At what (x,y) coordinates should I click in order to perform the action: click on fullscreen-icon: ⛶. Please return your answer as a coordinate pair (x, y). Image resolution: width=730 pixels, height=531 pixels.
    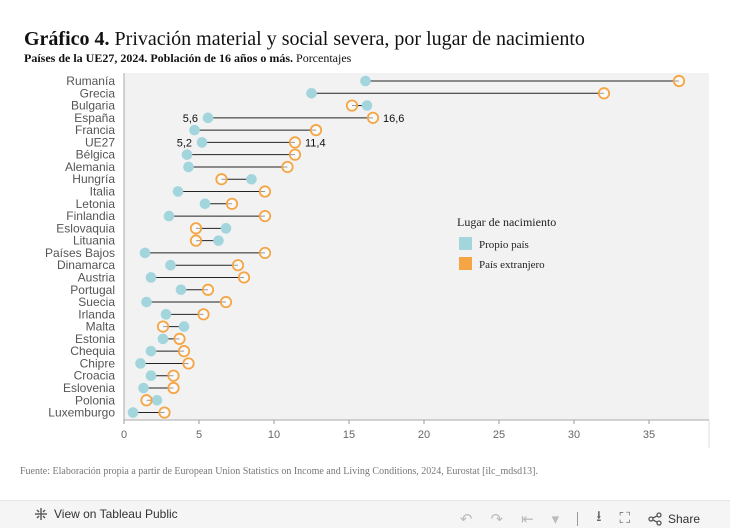
    Looking at the image, I should click on (624, 518).